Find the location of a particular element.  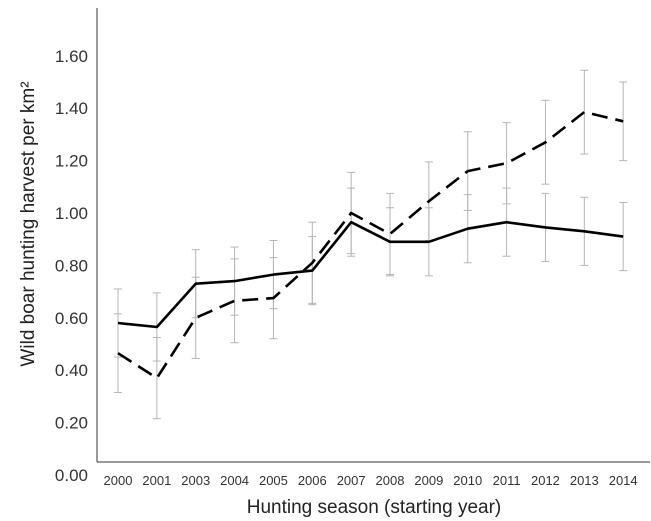

x-tick-label: 2003 is located at coordinates (195, 480).